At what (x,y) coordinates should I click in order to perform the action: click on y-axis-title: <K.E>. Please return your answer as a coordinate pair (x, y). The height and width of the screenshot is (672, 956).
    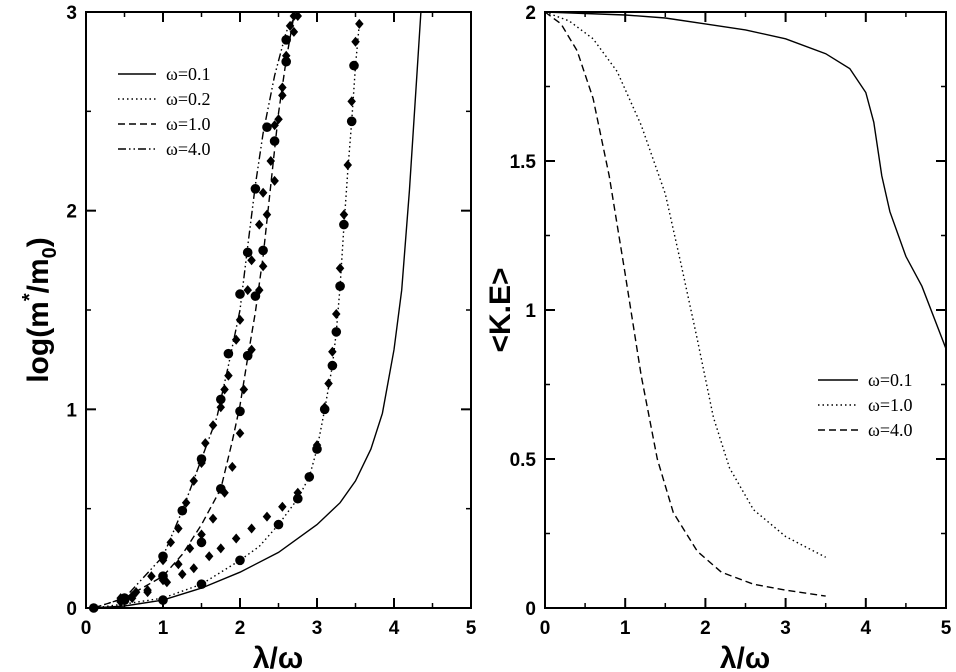
    Looking at the image, I should click on (500, 309).